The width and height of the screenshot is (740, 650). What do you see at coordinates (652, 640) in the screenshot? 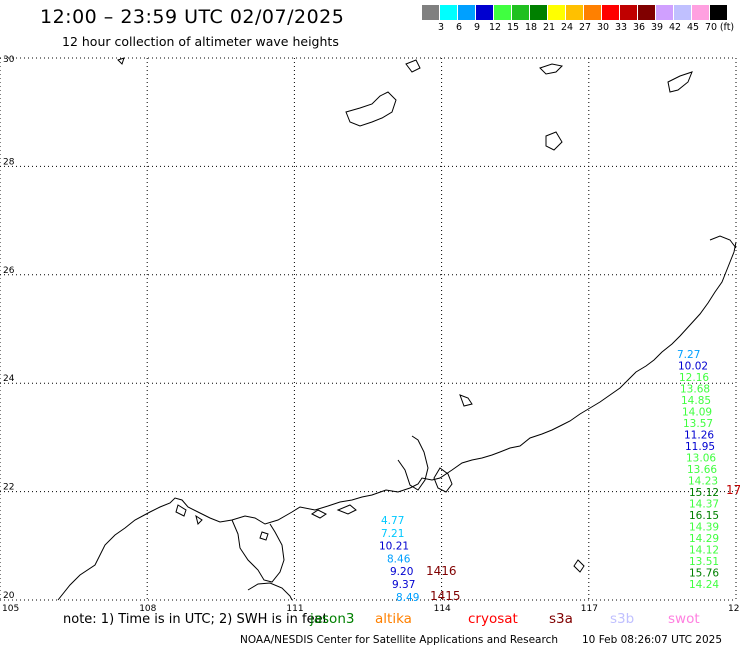
I see `credit-timestamp: 10 Feb 08:26:07 UTC 2025` at bounding box center [652, 640].